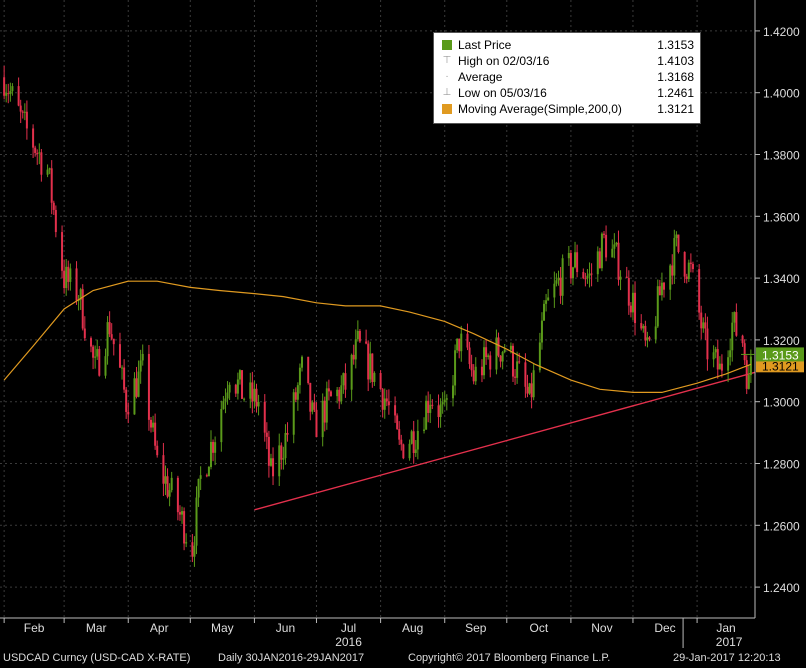  What do you see at coordinates (480, 77) in the screenshot?
I see `legend-label: Average` at bounding box center [480, 77].